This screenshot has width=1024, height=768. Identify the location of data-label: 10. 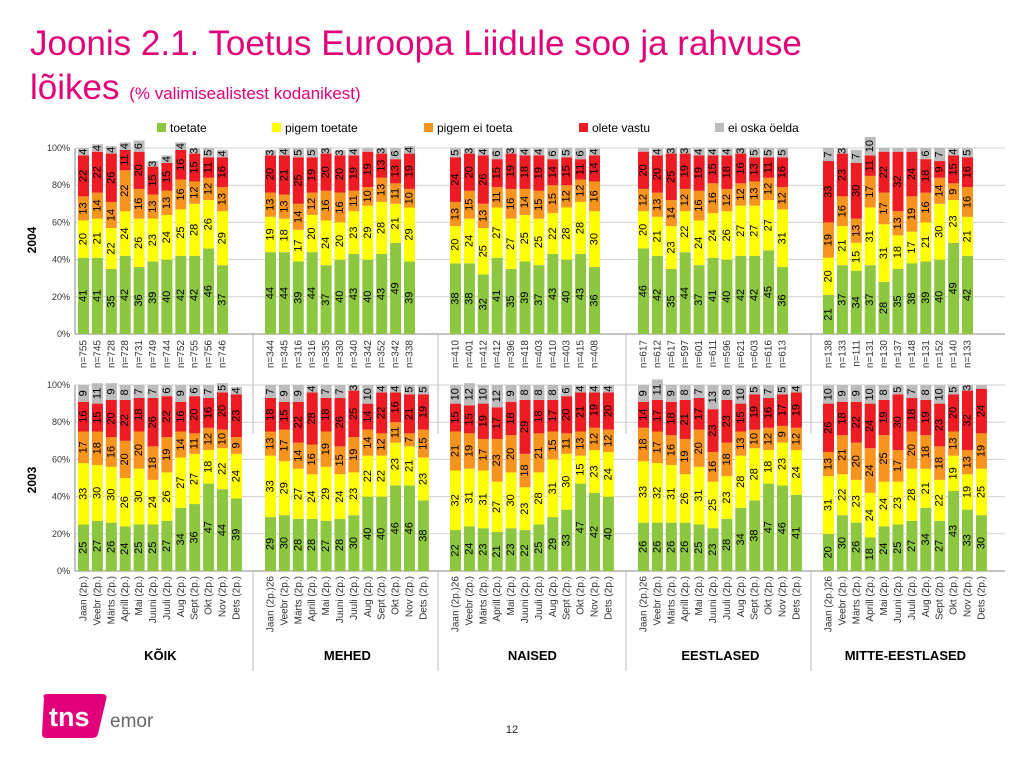
(829, 394).